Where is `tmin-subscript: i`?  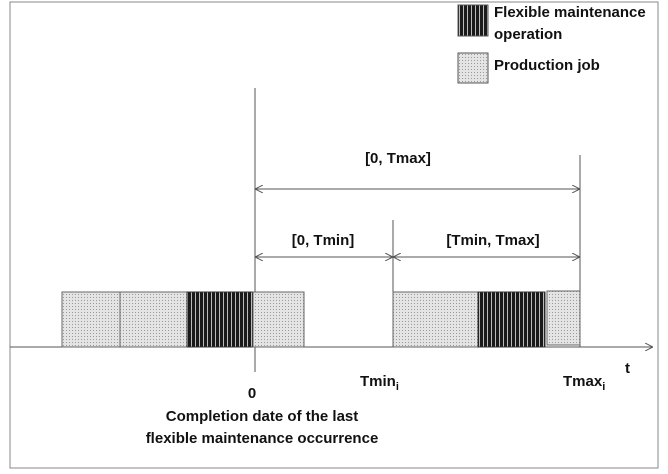 tmin-subscript: i is located at coordinates (397, 387).